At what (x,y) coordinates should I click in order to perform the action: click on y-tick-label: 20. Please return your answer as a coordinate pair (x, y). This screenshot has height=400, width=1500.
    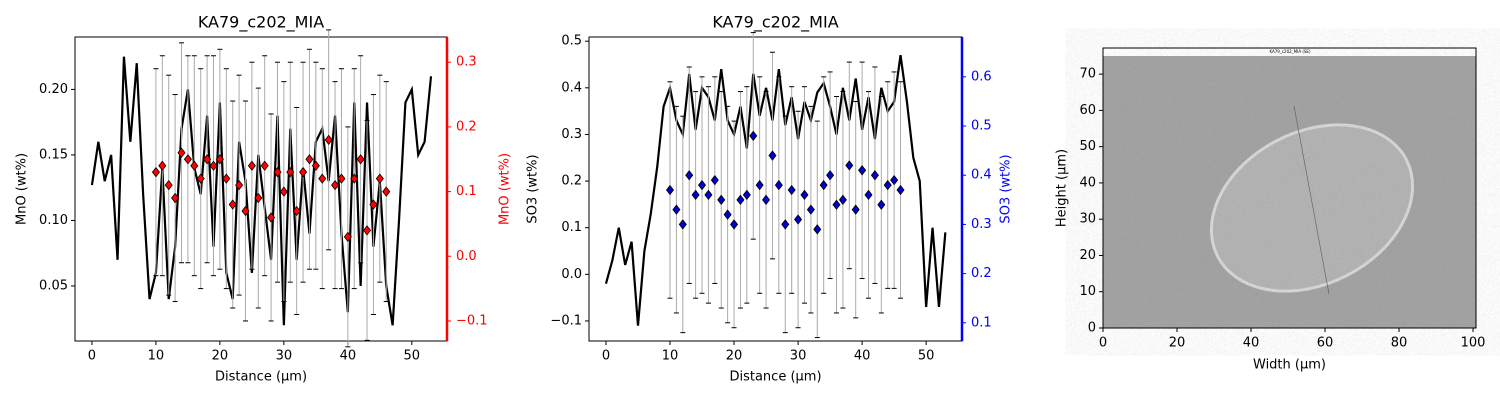
    Looking at the image, I should click on (1087, 255).